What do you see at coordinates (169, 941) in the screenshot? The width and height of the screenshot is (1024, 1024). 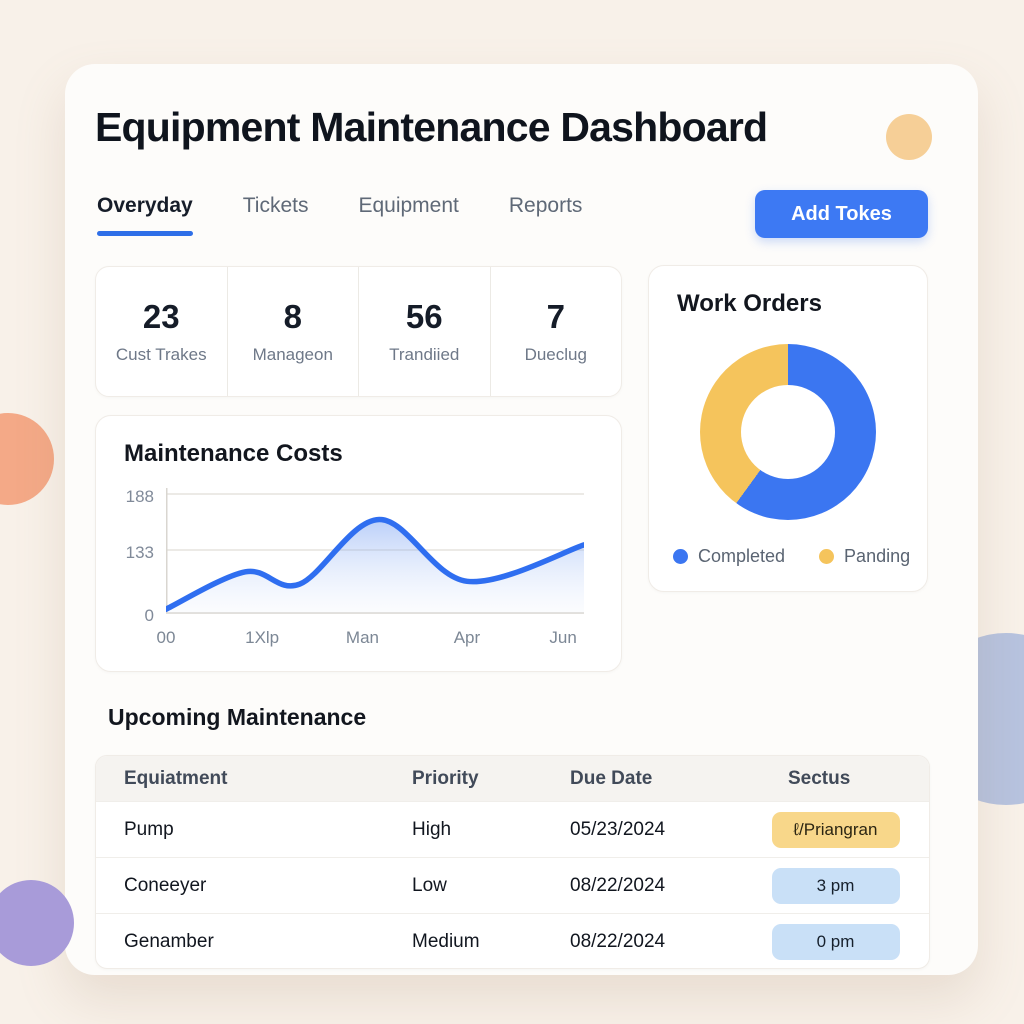 I see `equipment-cell: Genamber` at bounding box center [169, 941].